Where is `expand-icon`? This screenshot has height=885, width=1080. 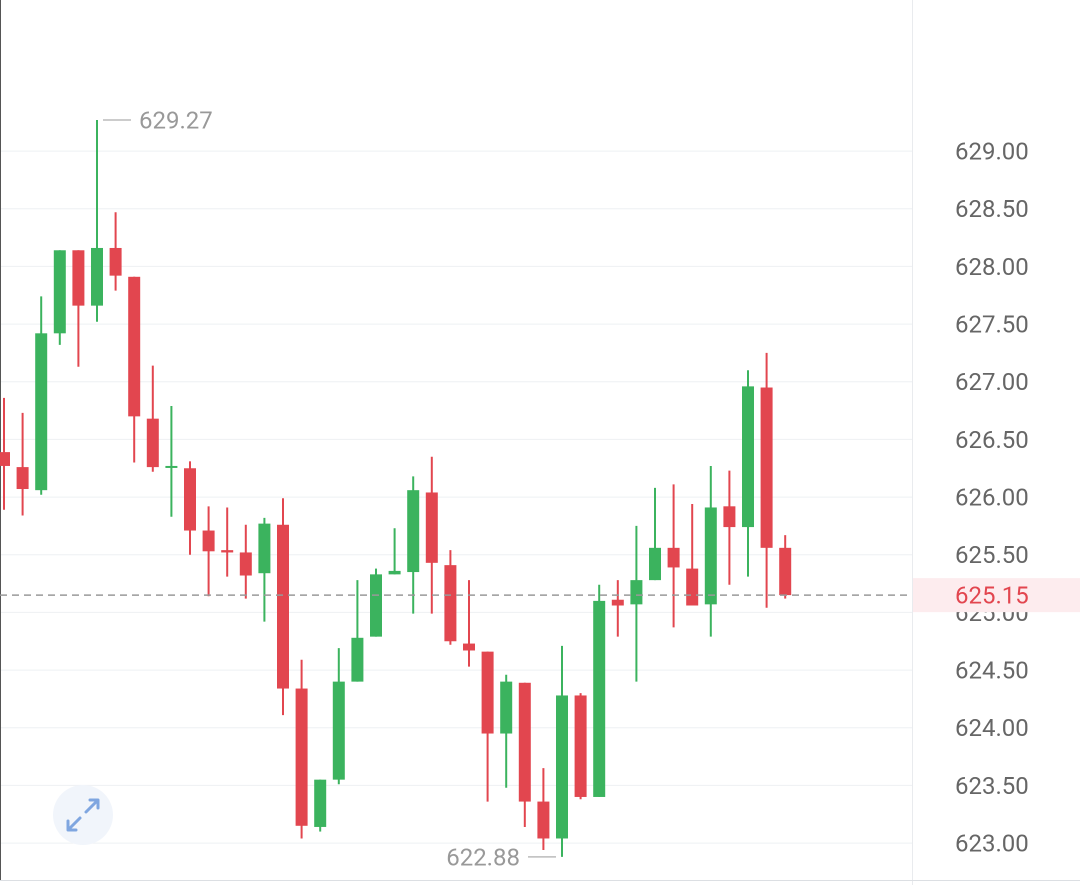
expand-icon is located at coordinates (83, 815).